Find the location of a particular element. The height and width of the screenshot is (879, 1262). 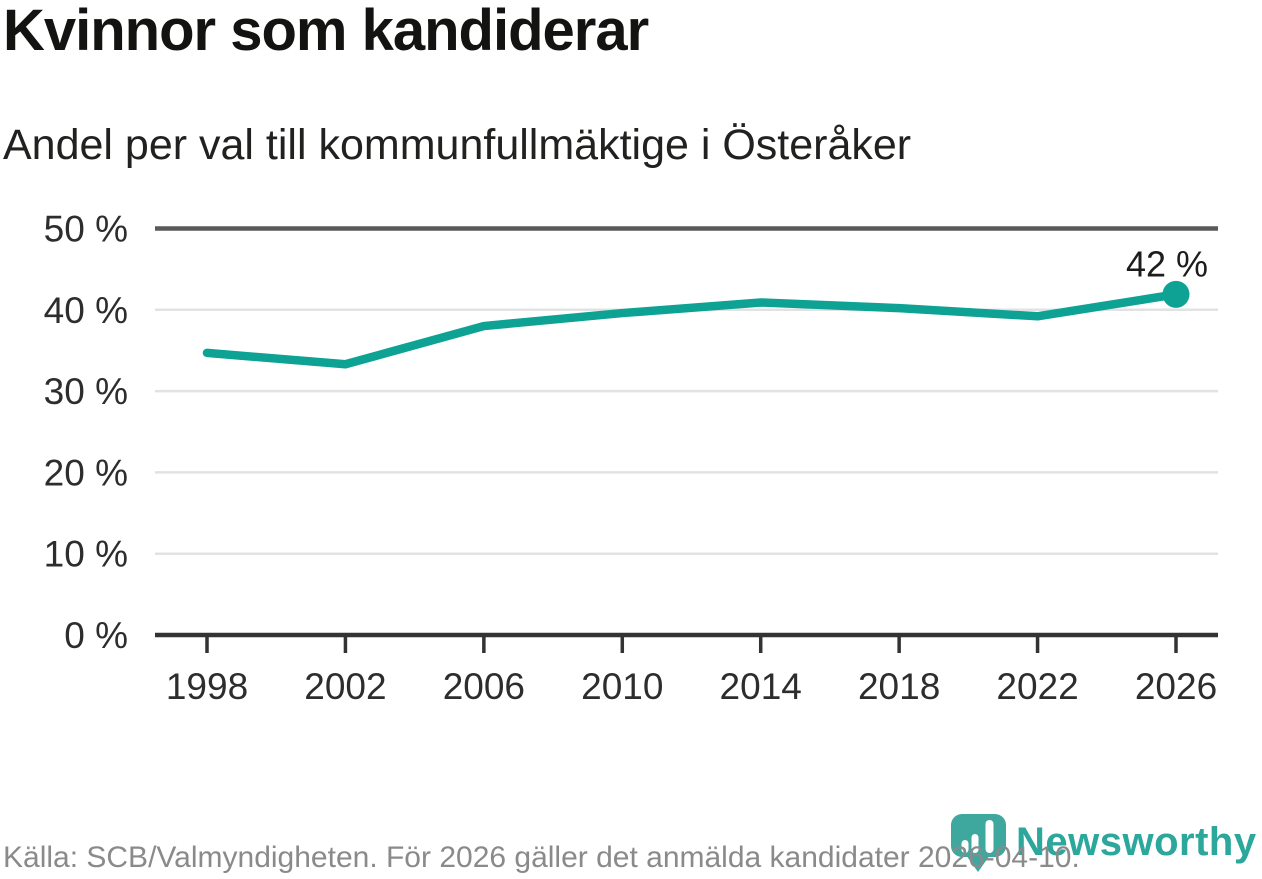

x-tick-label: 2022 is located at coordinates (1037, 686).